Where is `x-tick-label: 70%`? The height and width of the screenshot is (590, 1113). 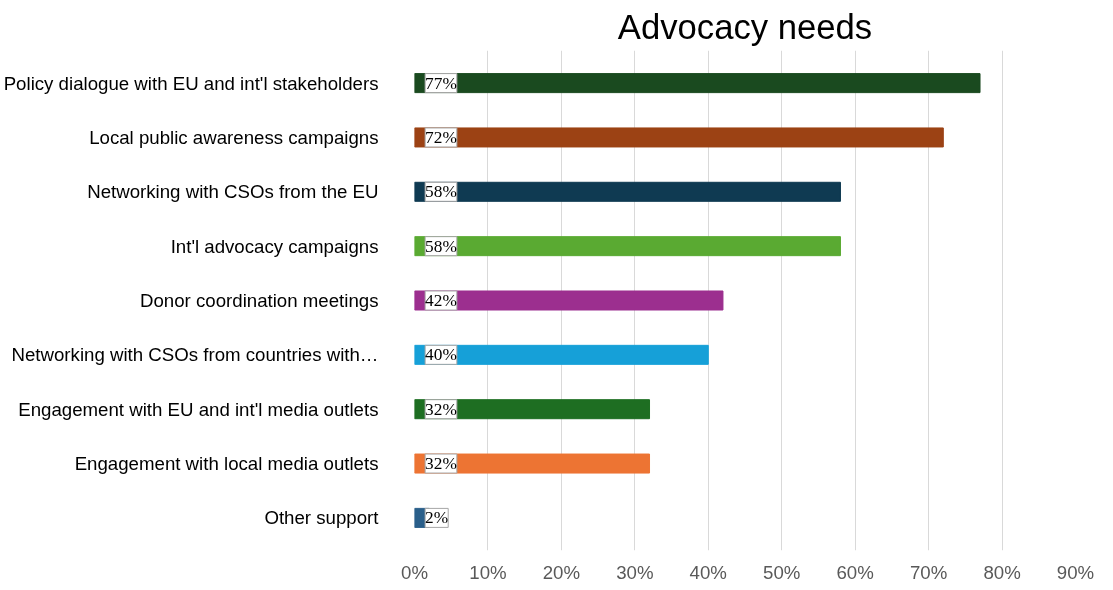 x-tick-label: 70% is located at coordinates (928, 572).